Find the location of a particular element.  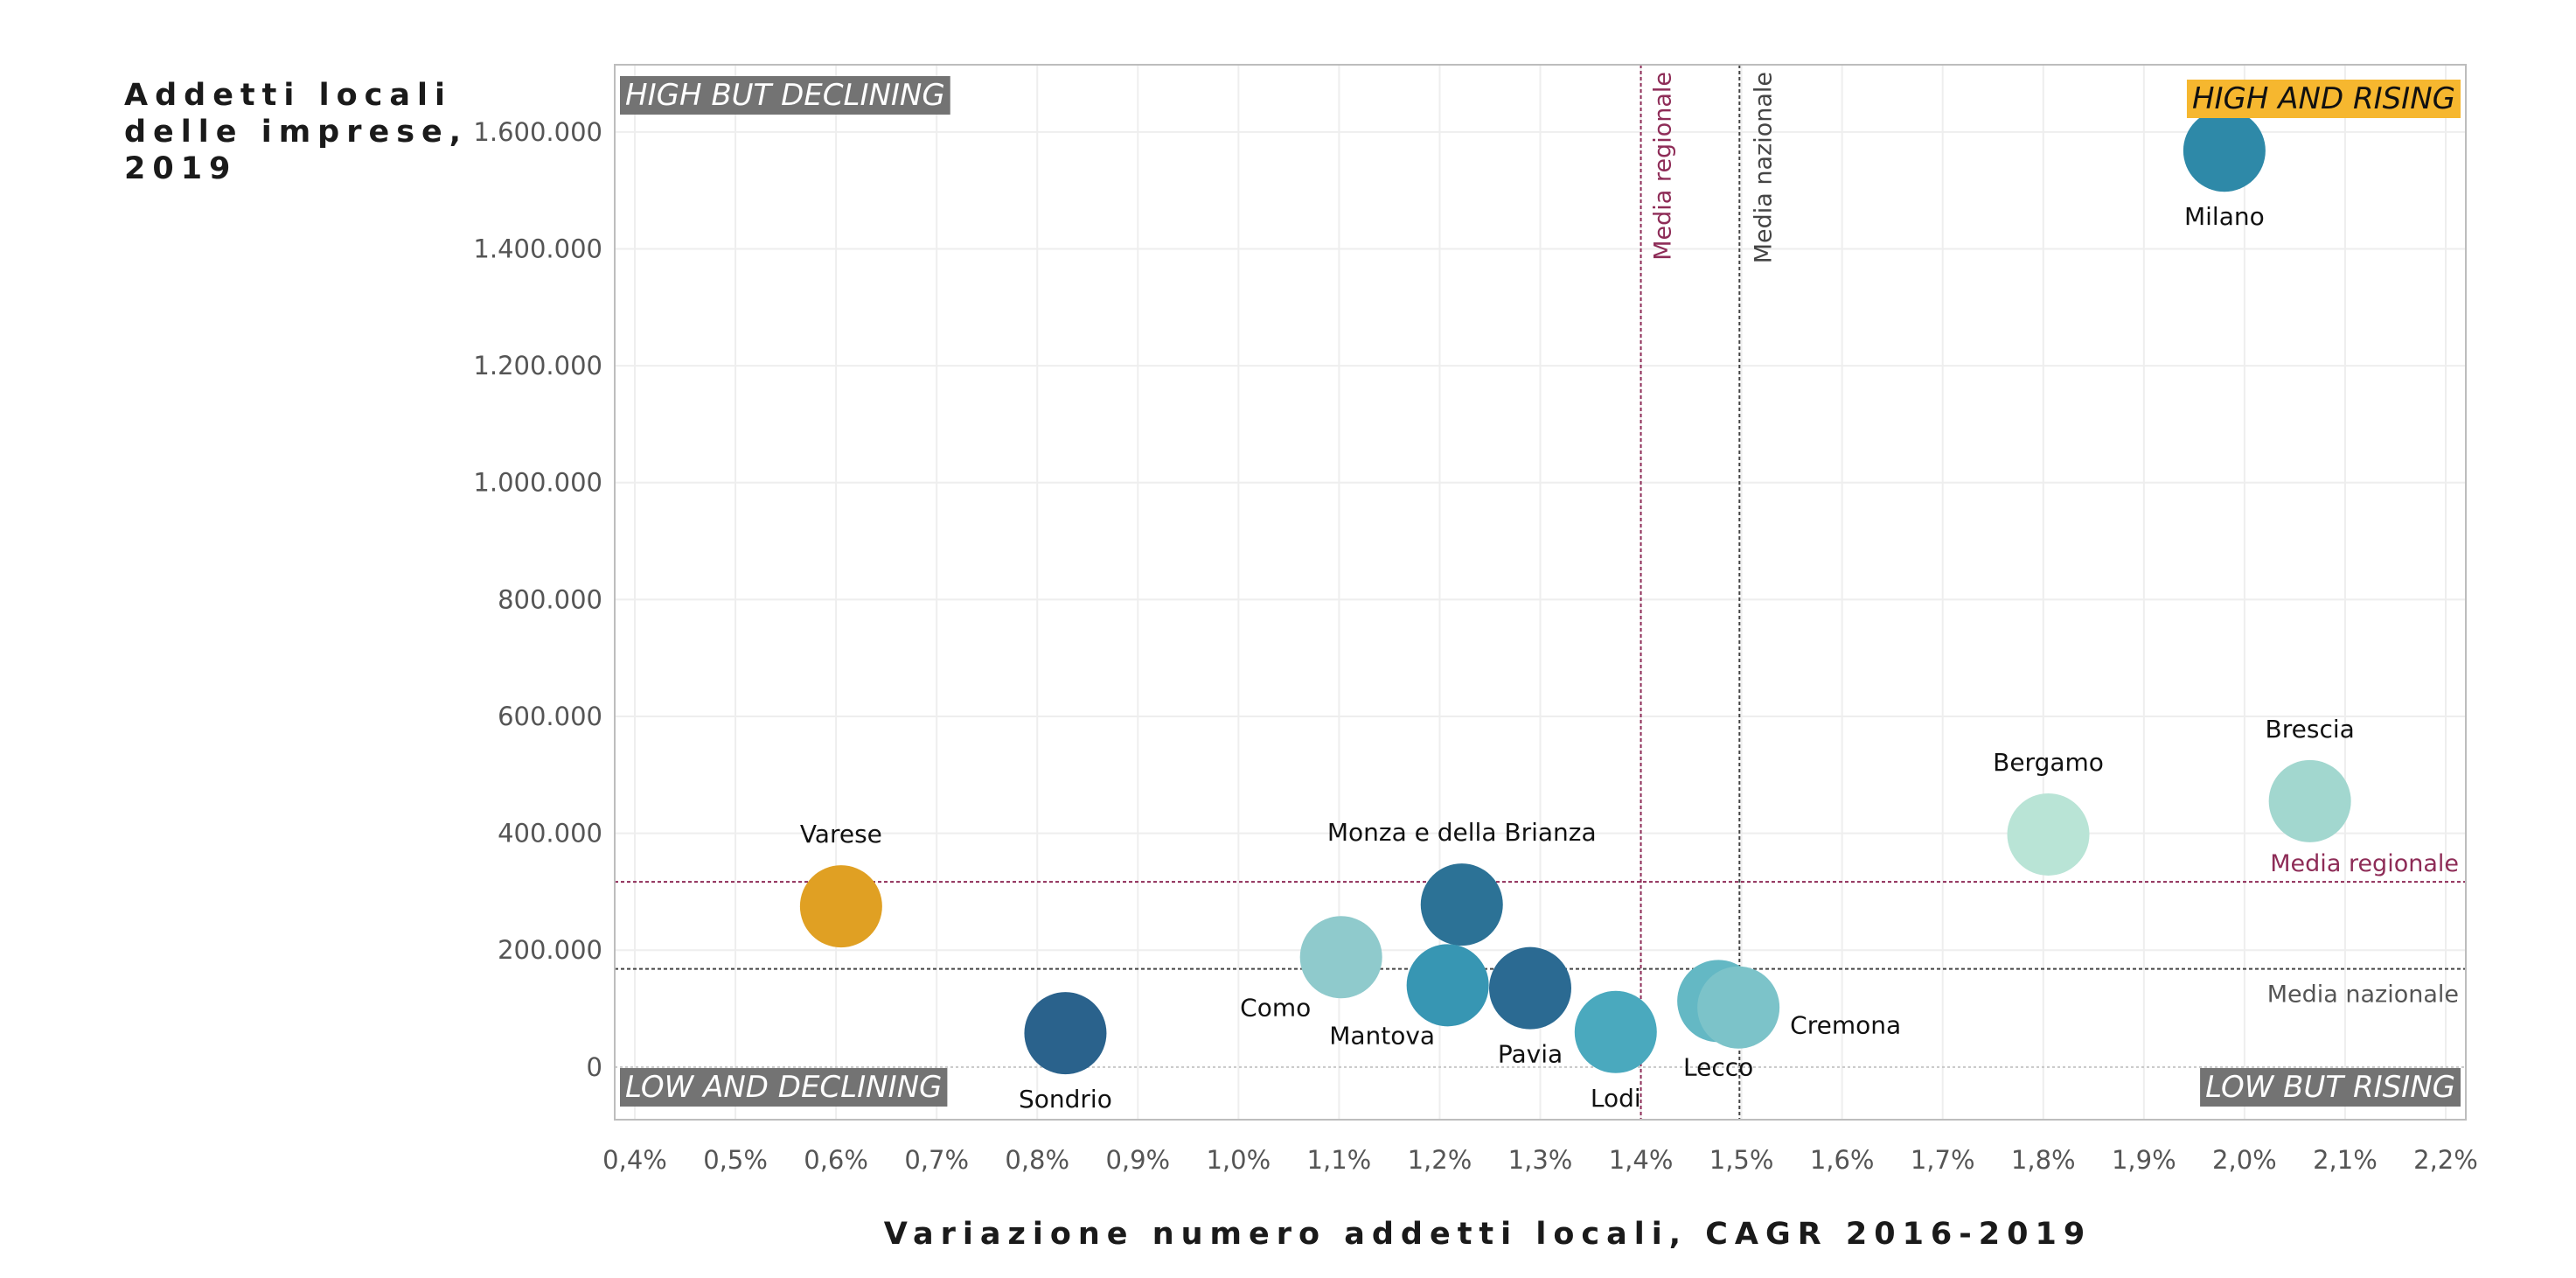

point-label: Varese is located at coordinates (841, 834).